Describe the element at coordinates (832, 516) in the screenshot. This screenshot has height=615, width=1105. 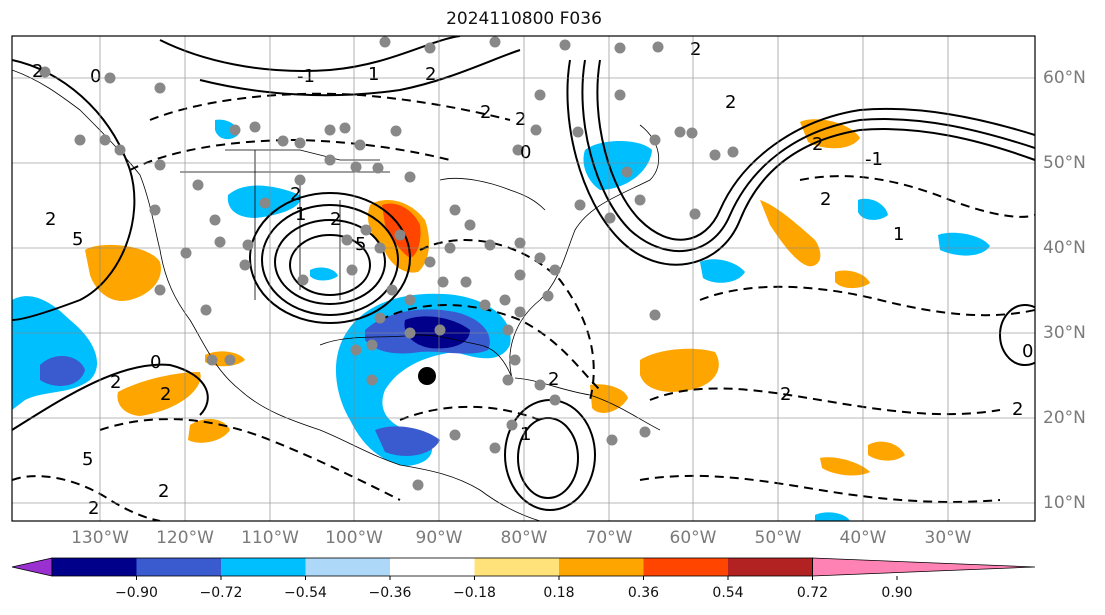
I see `fill-blue-south` at that location.